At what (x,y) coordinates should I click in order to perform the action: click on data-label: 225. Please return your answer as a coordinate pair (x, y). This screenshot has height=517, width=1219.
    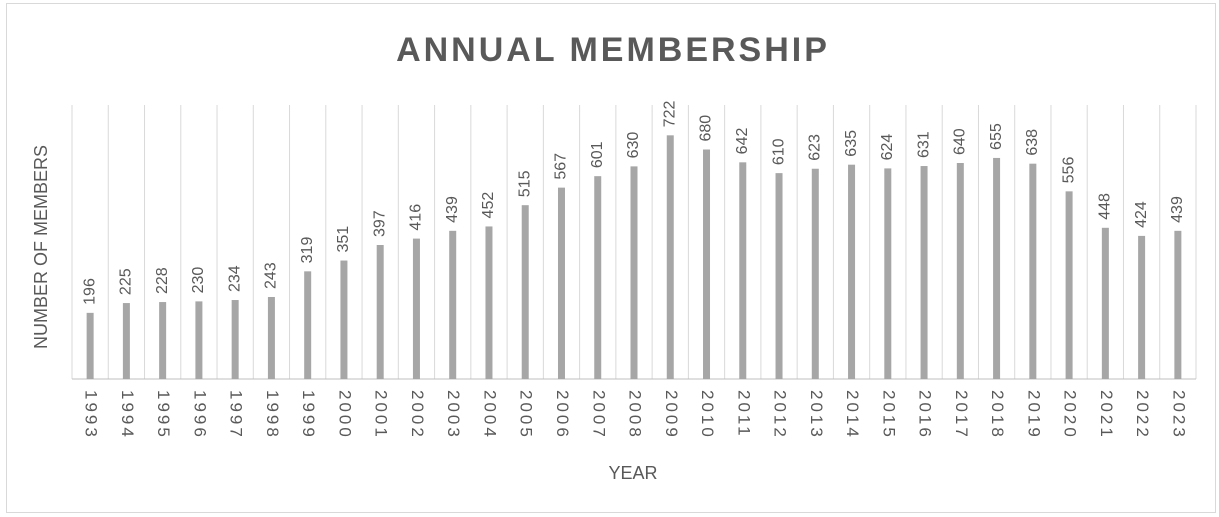
    Looking at the image, I should click on (126, 281).